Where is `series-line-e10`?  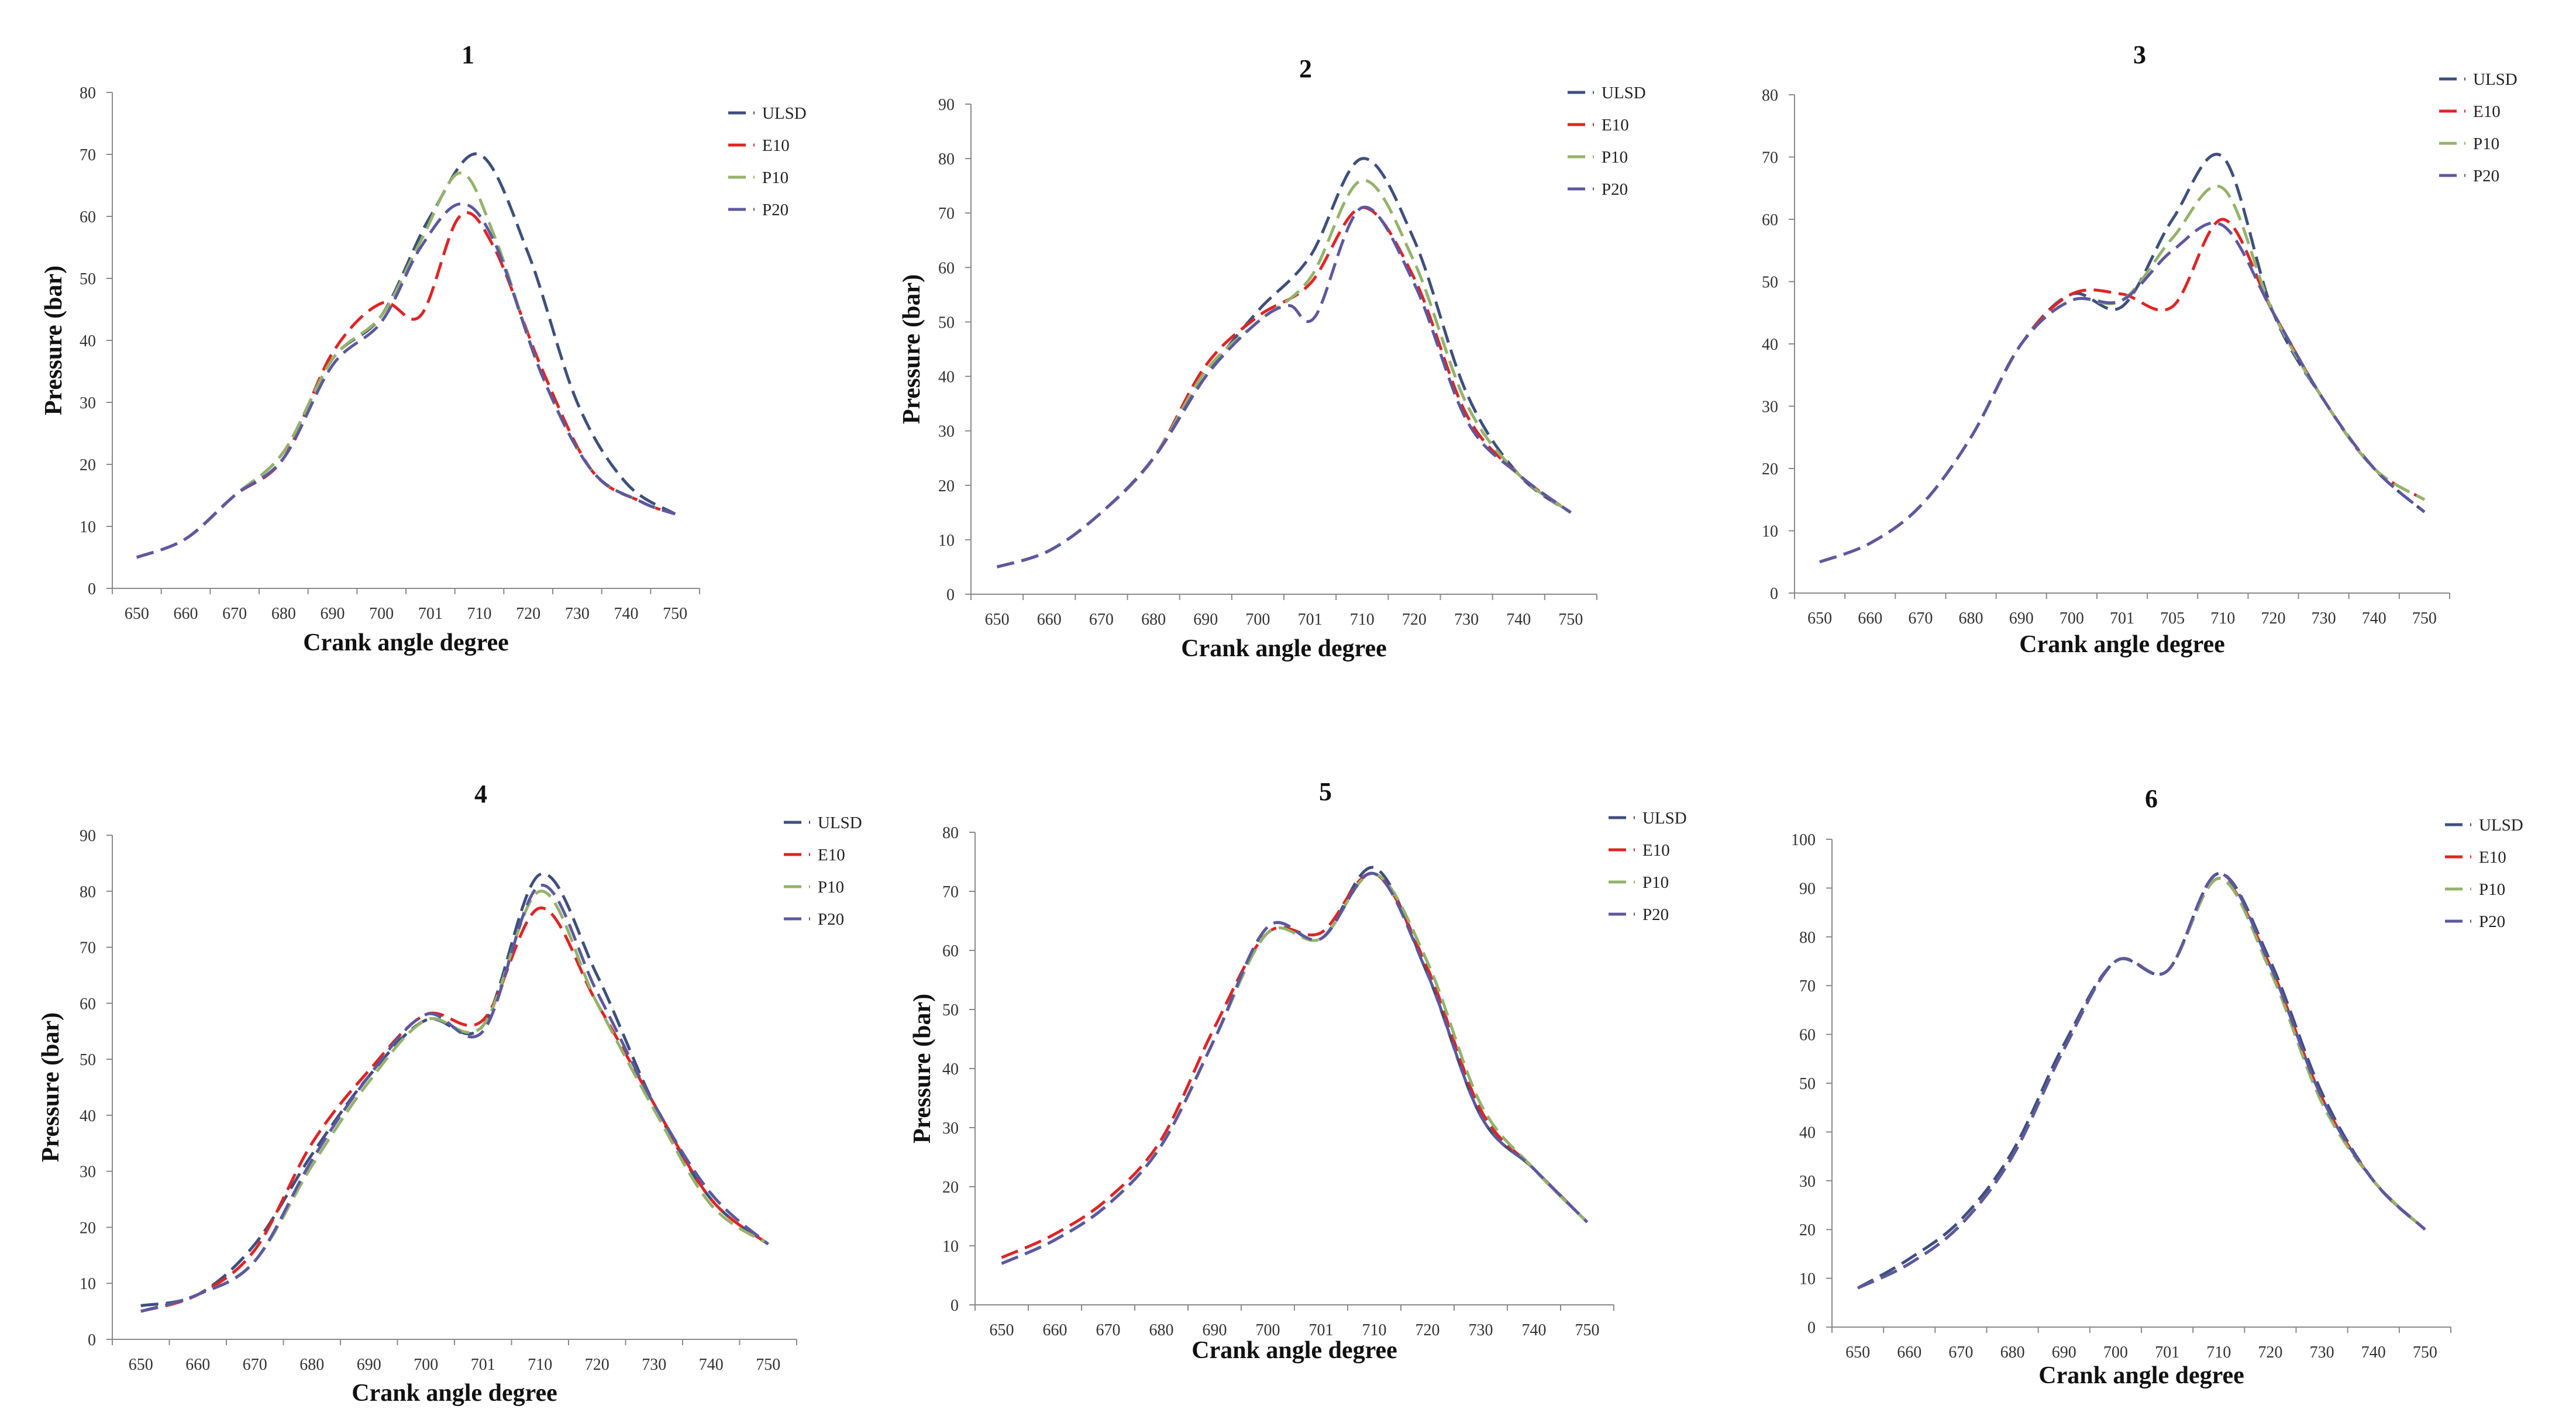
series-line-e10 is located at coordinates (2122, 391).